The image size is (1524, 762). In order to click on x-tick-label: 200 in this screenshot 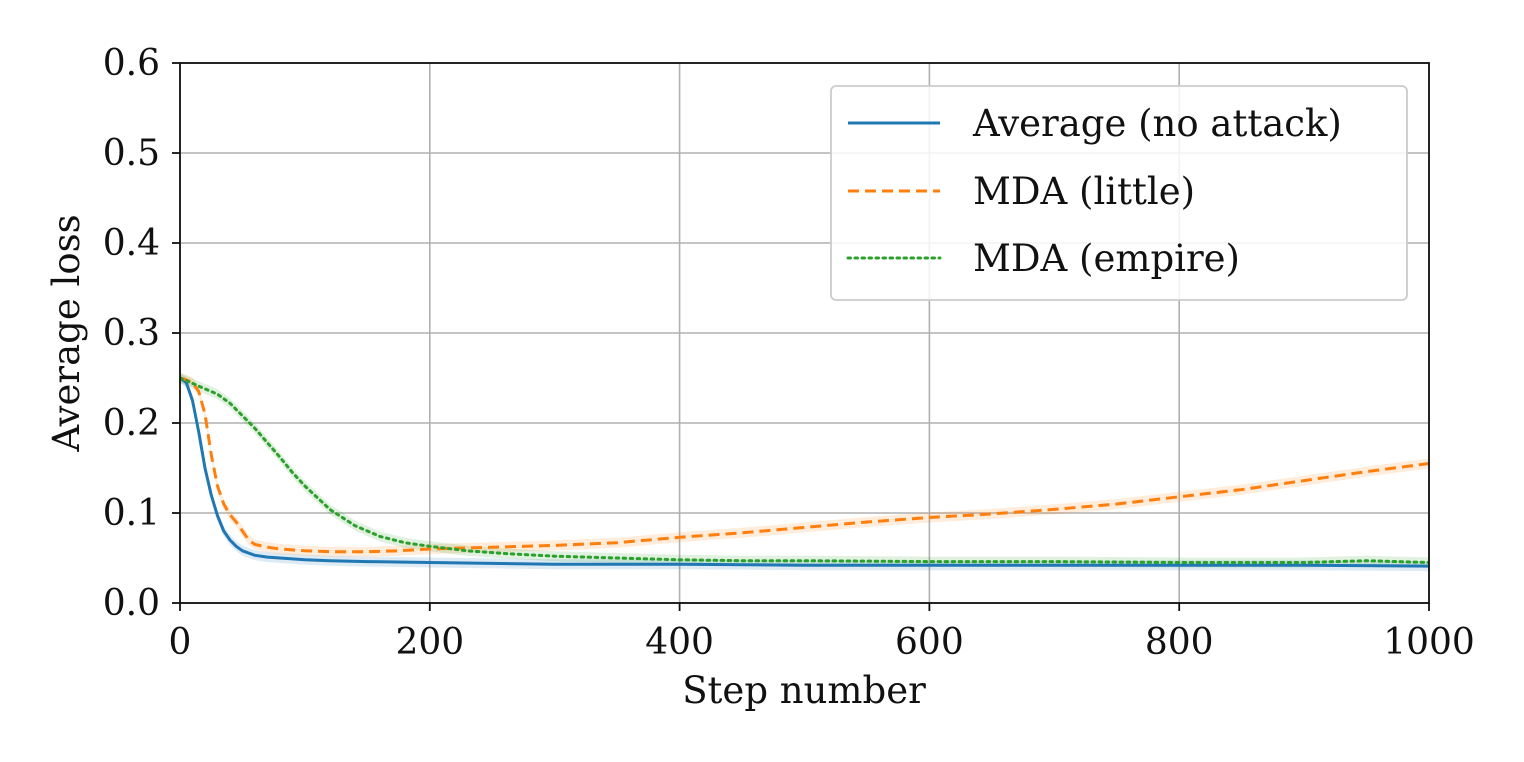, I will do `click(429, 642)`.